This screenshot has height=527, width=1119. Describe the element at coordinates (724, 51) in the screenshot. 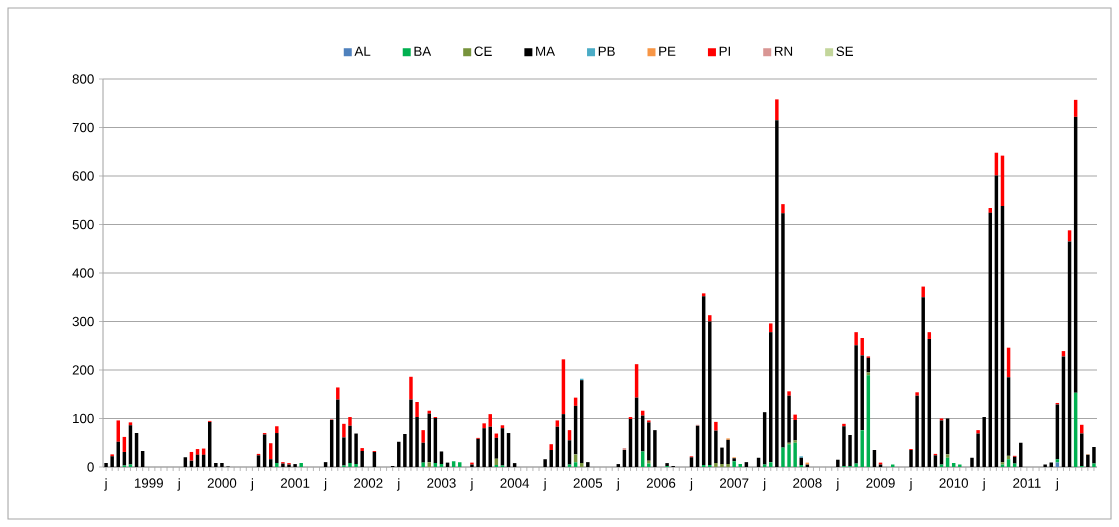

I see `legend-label: PI` at that location.